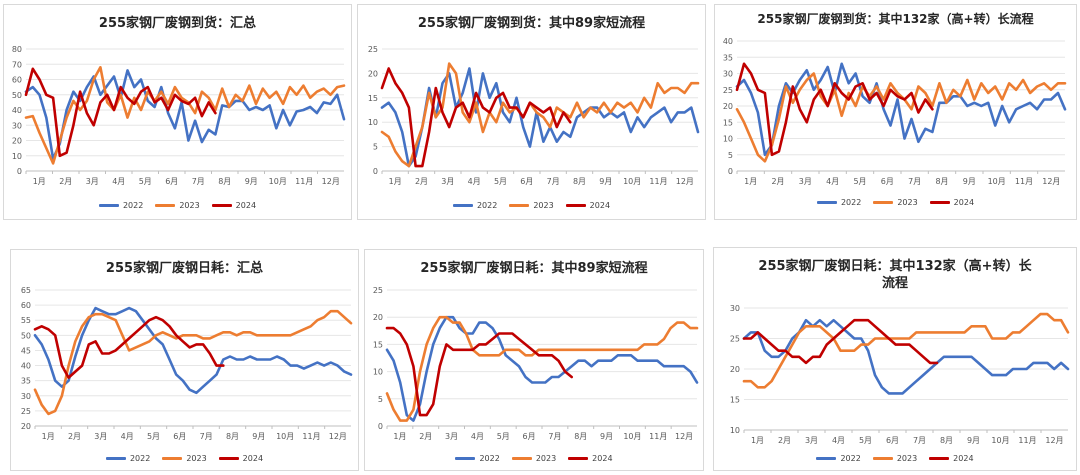 The width and height of the screenshot is (1080, 475). Describe the element at coordinates (184, 268) in the screenshot. I see `chart-title: 255家钢厂废钢日耗：汇总` at that location.